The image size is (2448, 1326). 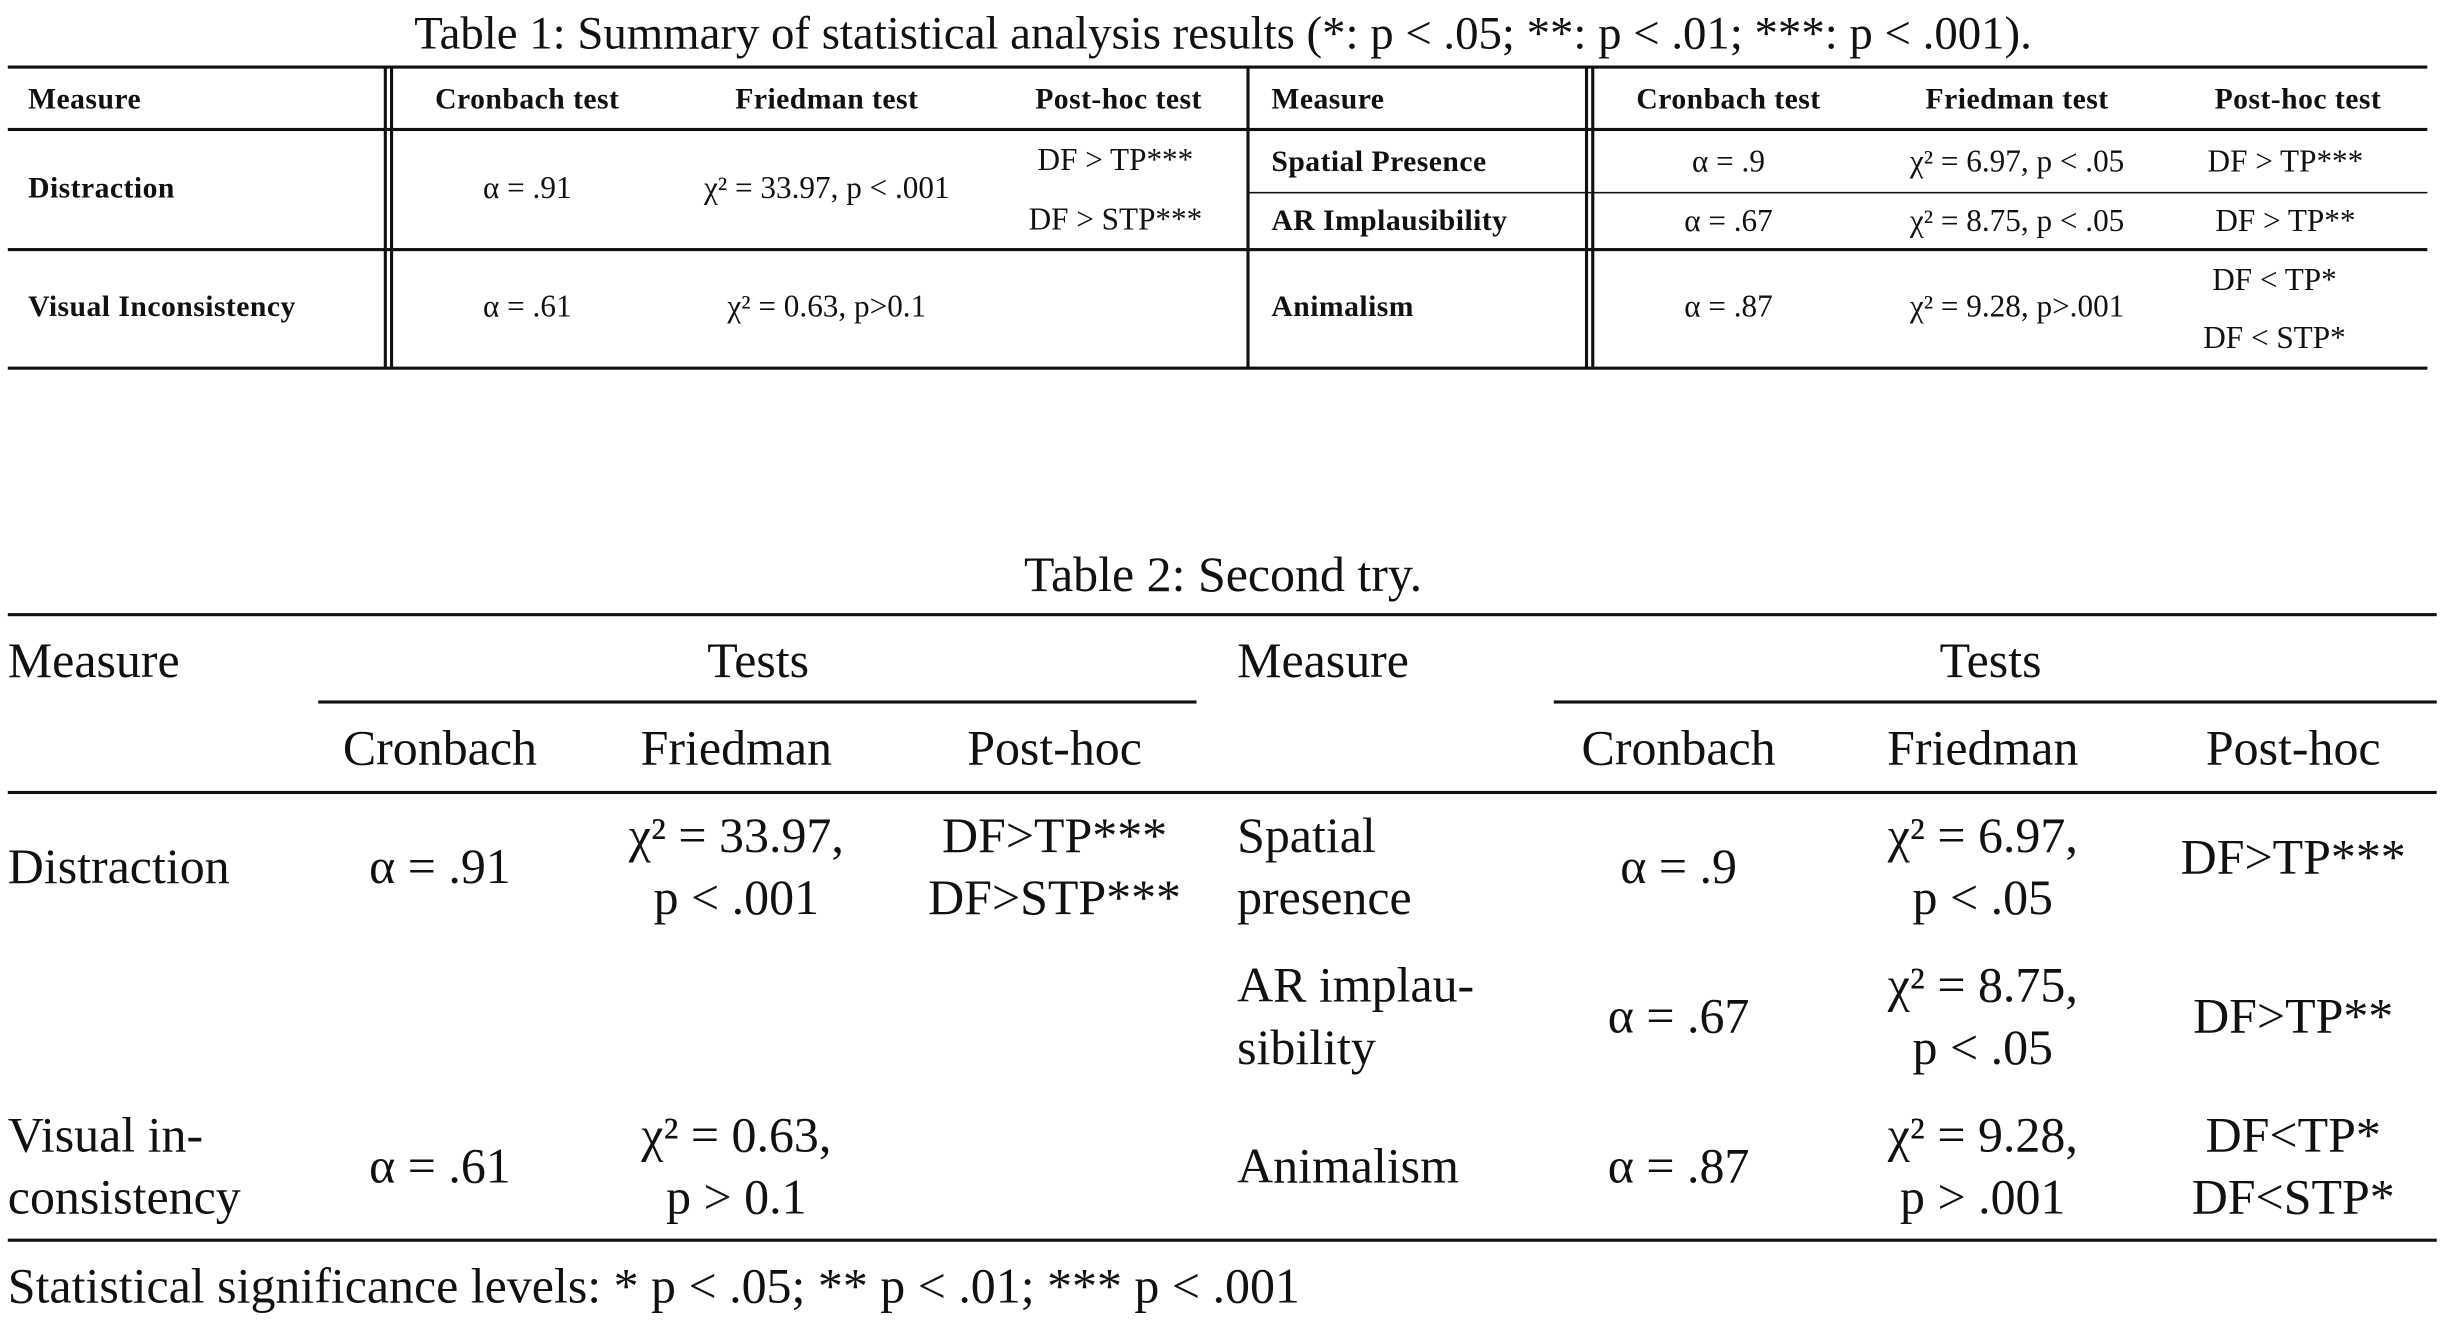 What do you see at coordinates (1982, 834) in the screenshot?
I see `friedman: χ² = 6.97,` at bounding box center [1982, 834].